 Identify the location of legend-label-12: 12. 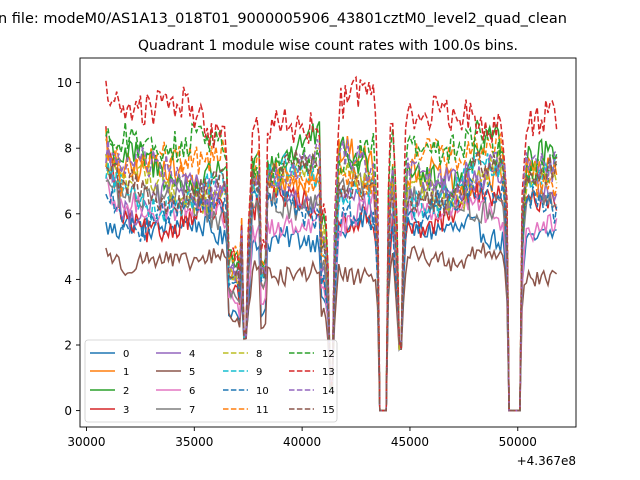
(328, 354).